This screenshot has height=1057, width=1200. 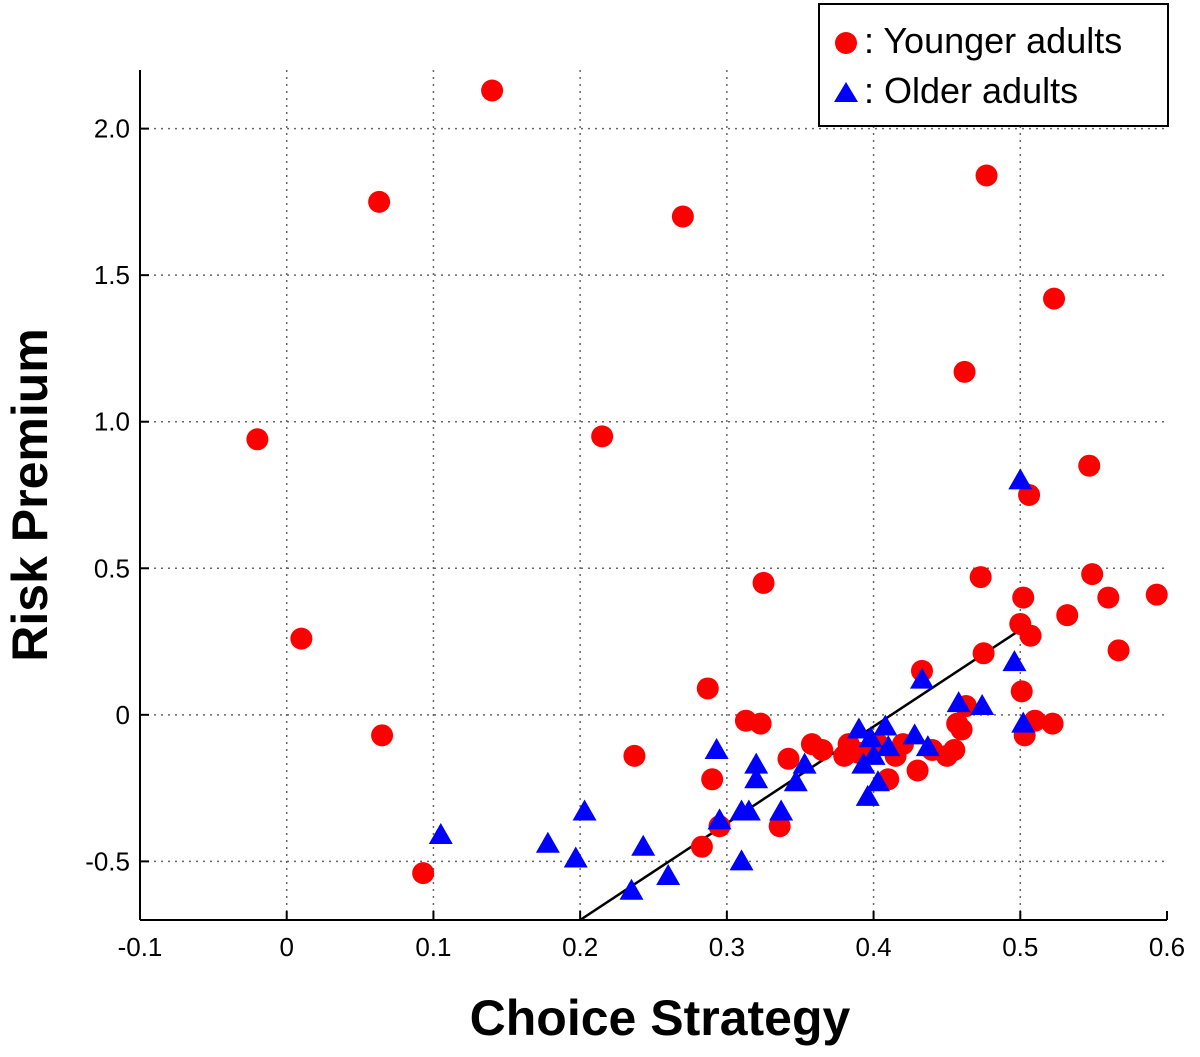 I want to click on fit-line-group, so click(x=800, y=775).